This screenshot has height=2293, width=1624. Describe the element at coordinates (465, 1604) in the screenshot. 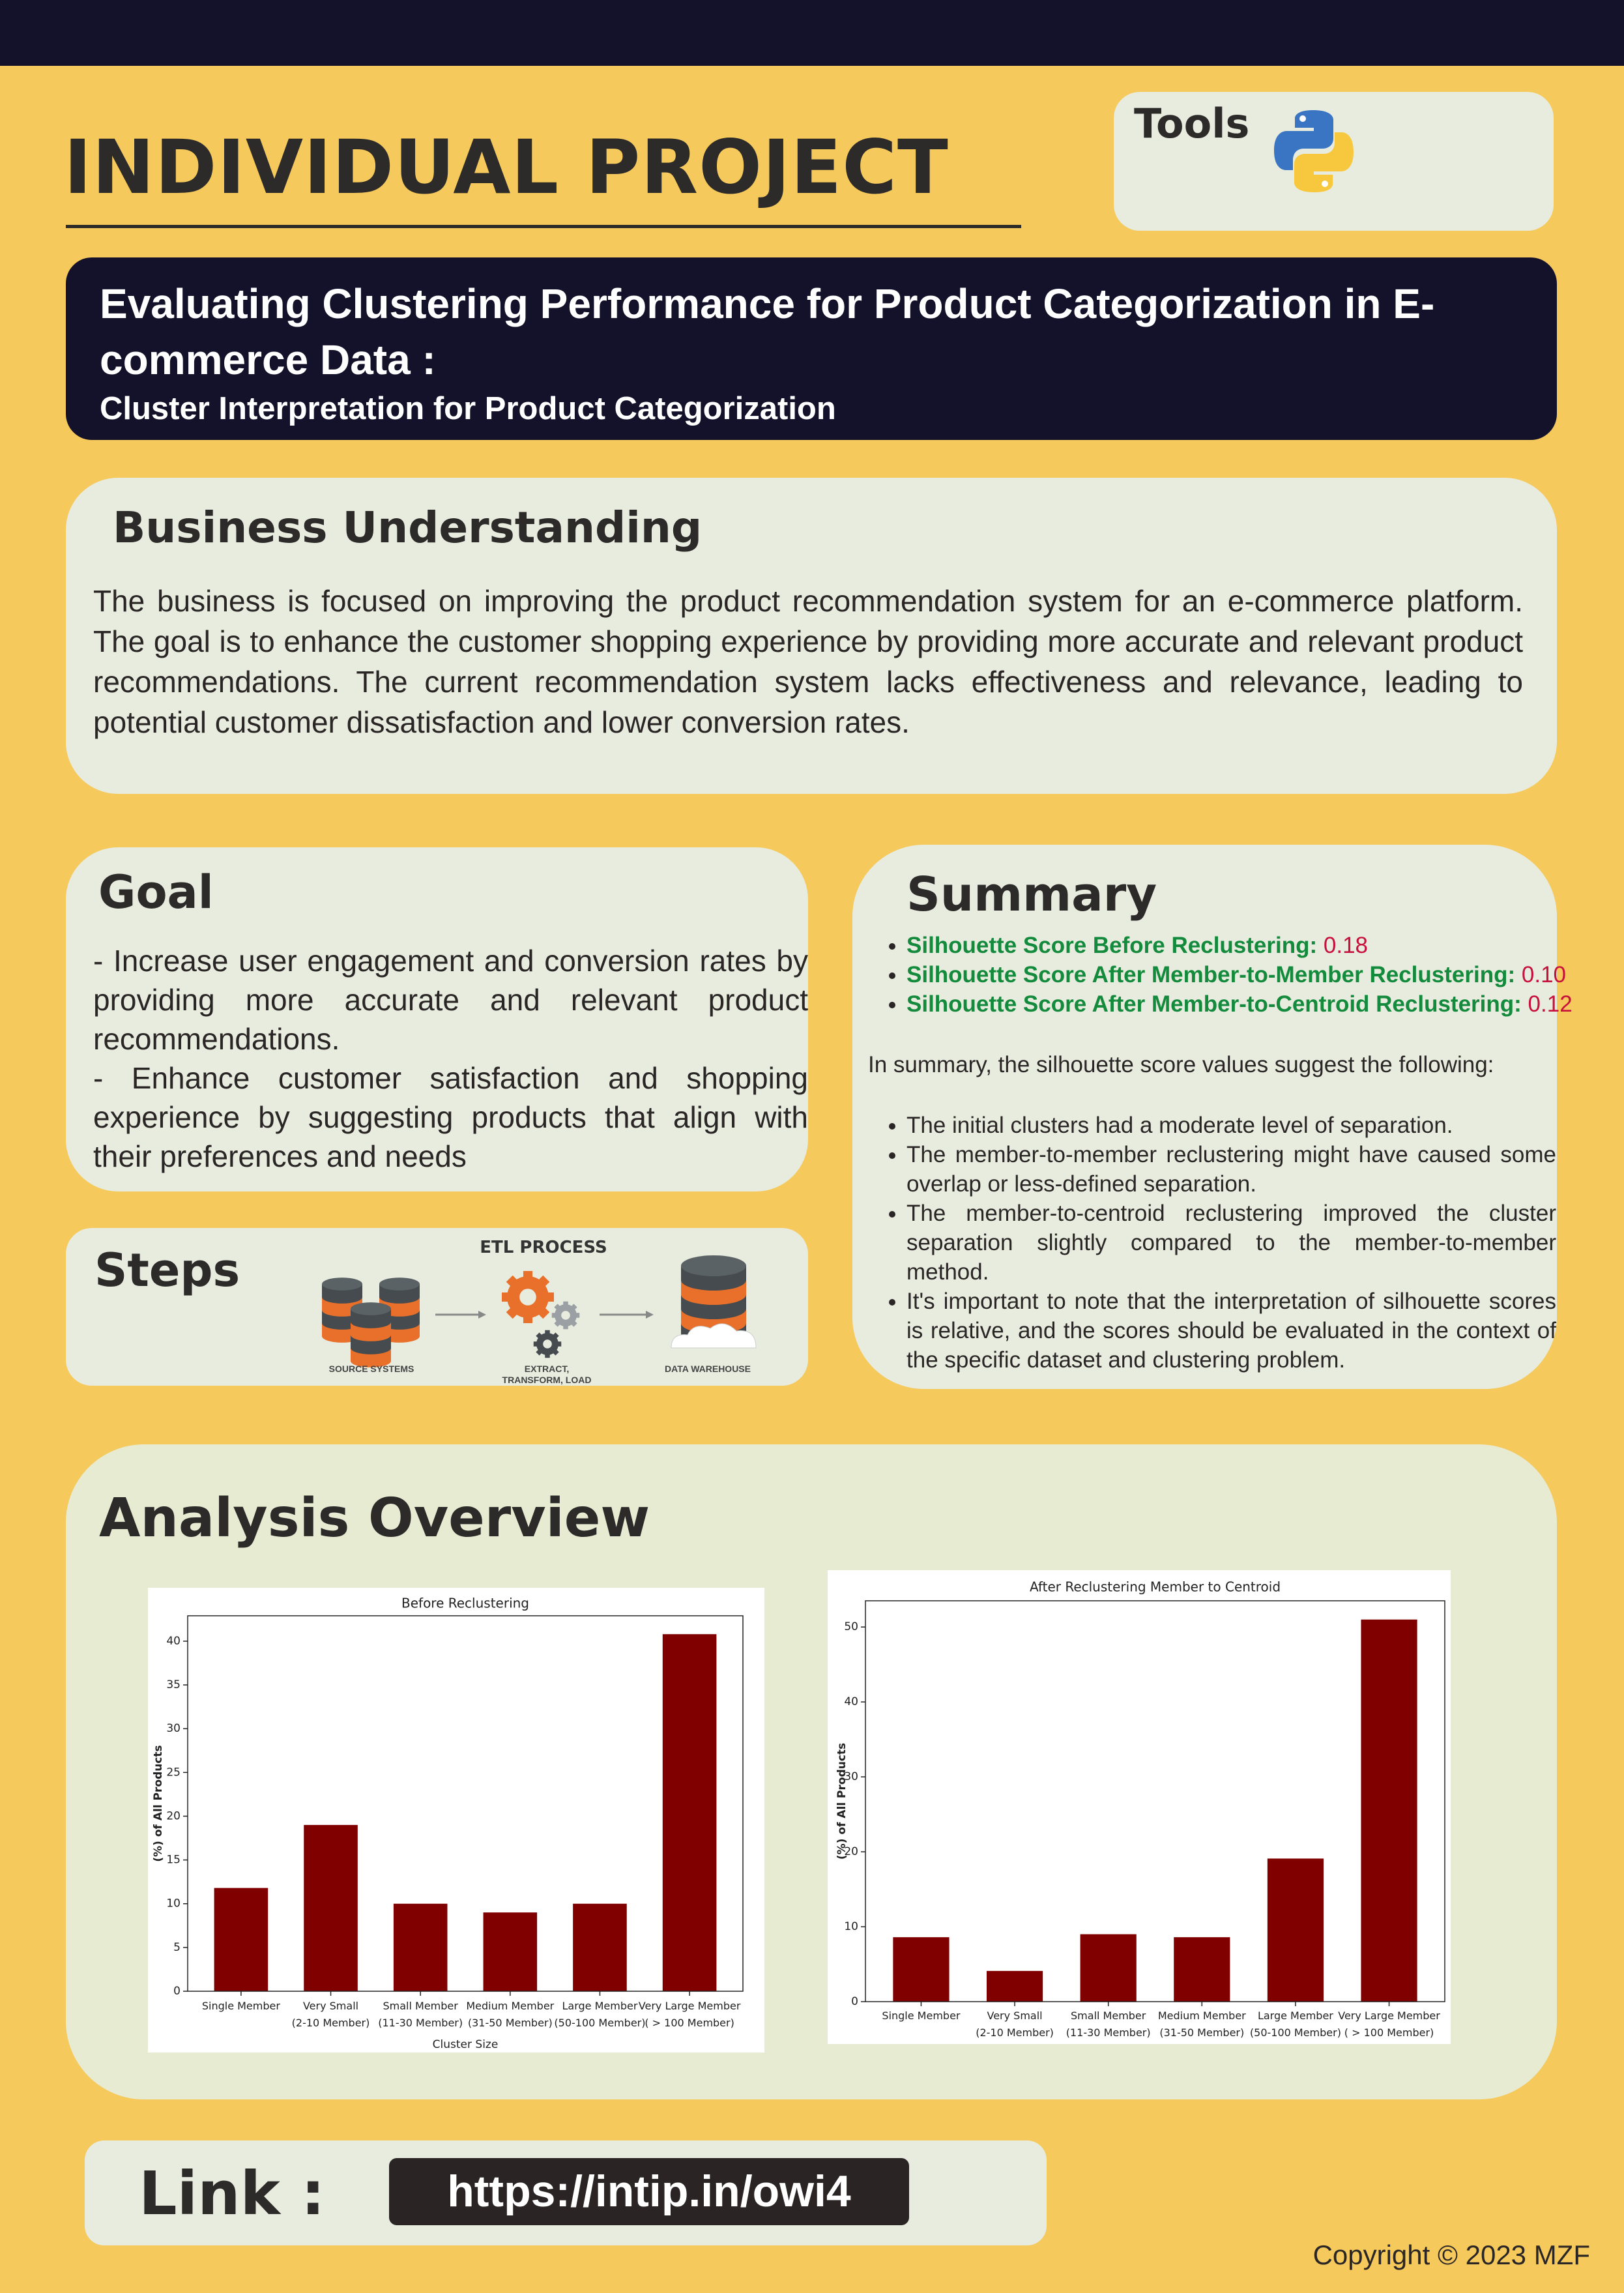

I see `chart-title: Before Reclustering` at that location.